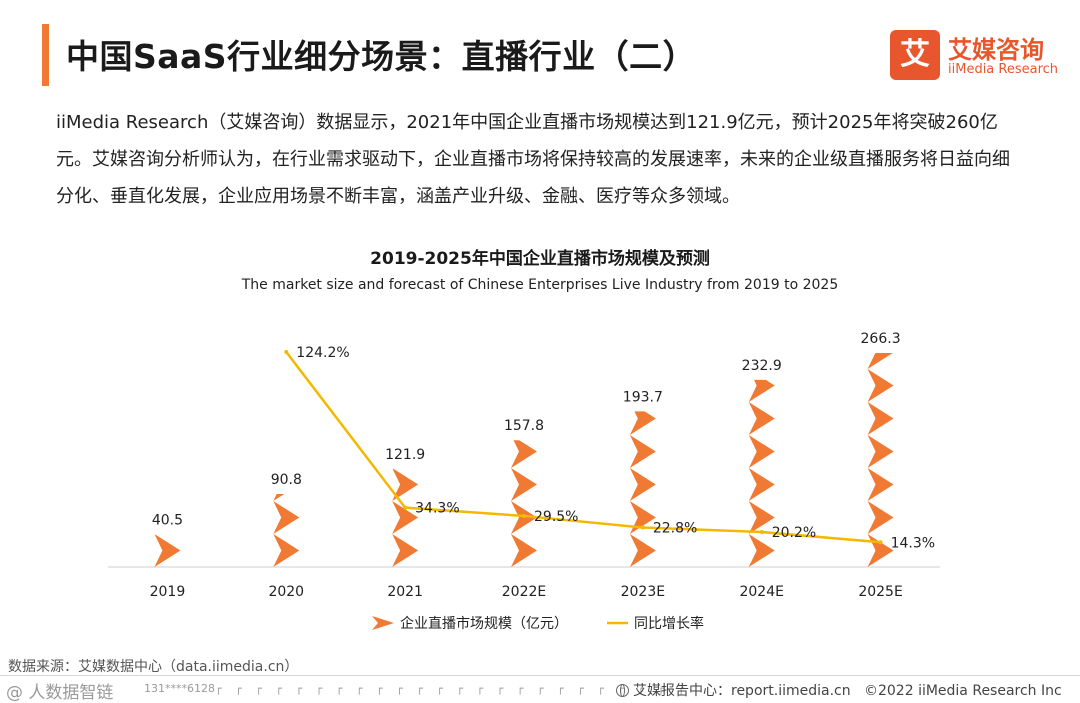 This screenshot has width=1080, height=703. What do you see at coordinates (383, 623) in the screenshot?
I see `legend-bar-swatch` at bounding box center [383, 623].